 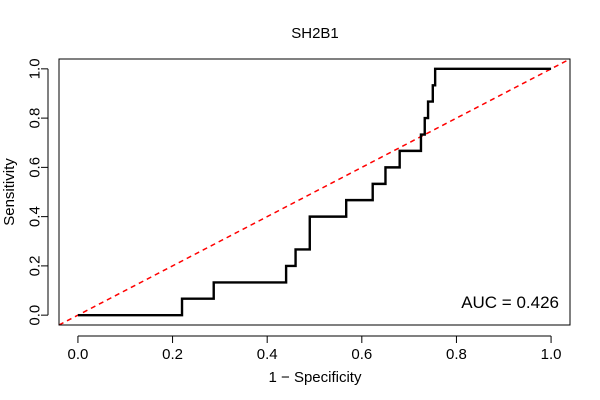 I want to click on y-tick-label: 0.8, so click(x=35, y=118).